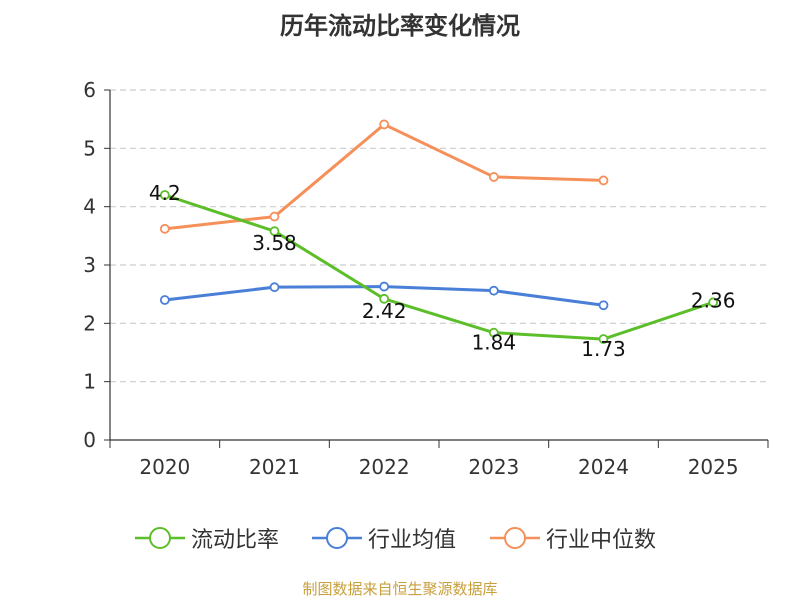  What do you see at coordinates (384, 311) in the screenshot?
I see `data-label: 2.42` at bounding box center [384, 311].